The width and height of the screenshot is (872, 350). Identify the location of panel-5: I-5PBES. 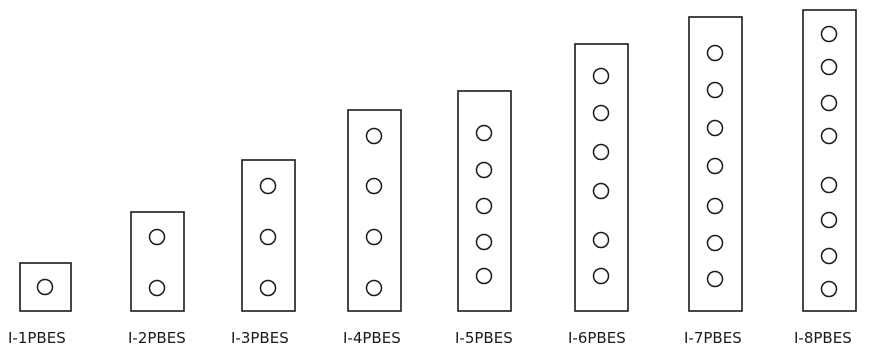
(484, 218).